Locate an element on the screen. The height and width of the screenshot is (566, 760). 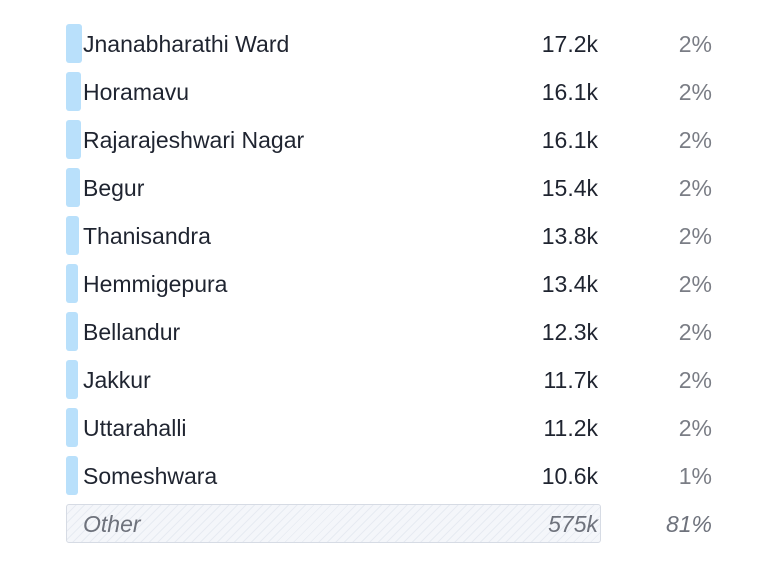
item-label: Rajarajeshwari Nagar is located at coordinates (194, 140).